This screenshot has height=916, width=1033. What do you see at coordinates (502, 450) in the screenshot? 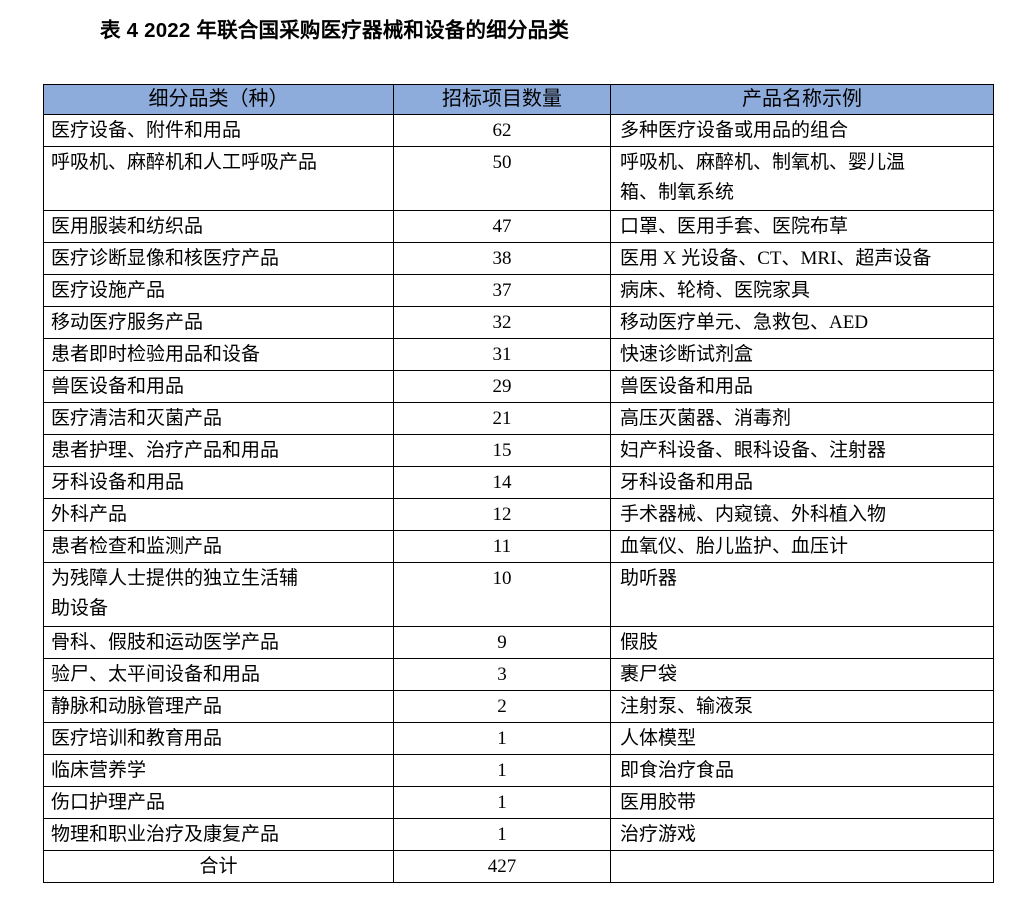
I see `cell-count: 15` at bounding box center [502, 450].